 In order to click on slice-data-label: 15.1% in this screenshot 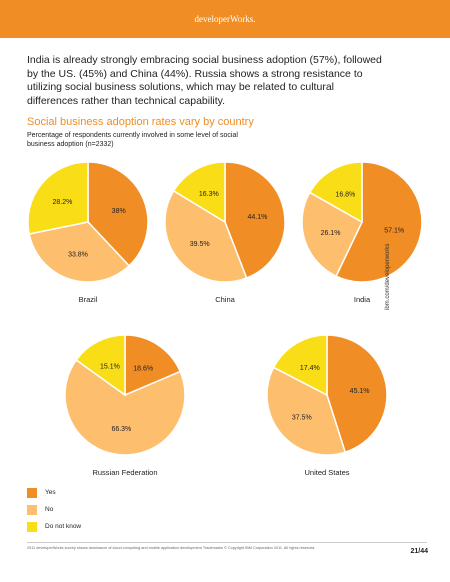, I will do `click(110, 367)`.